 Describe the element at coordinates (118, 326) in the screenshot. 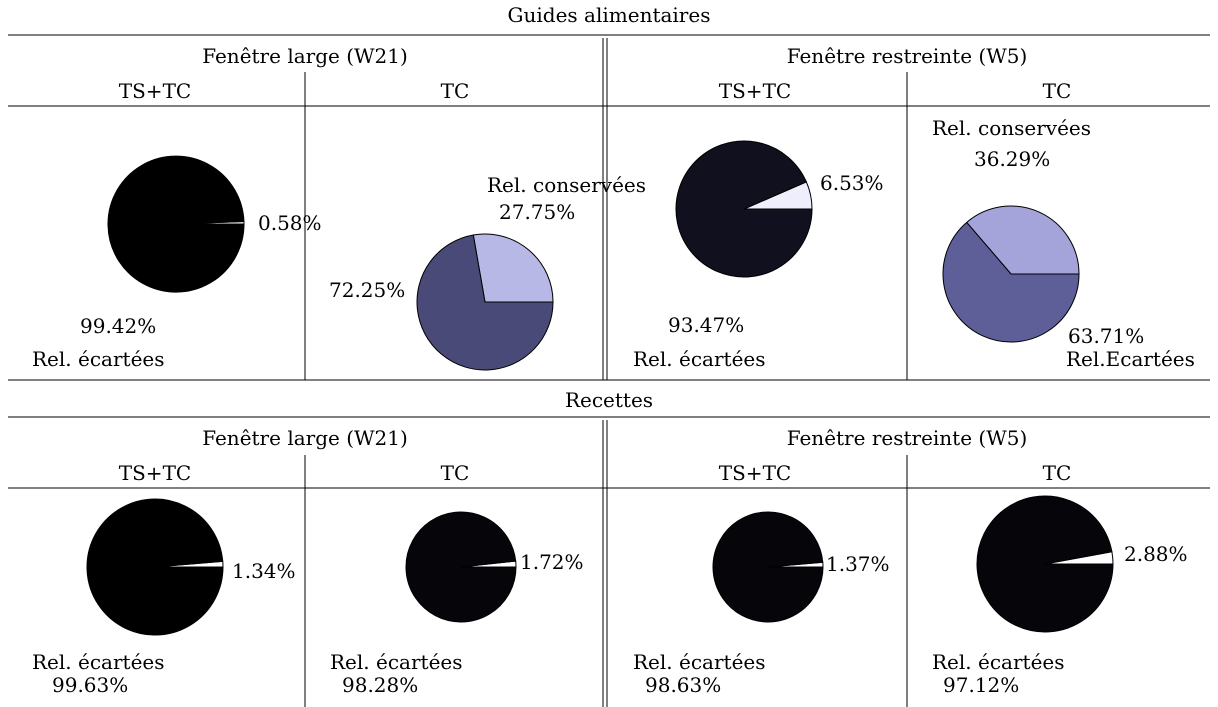

I see `slice-value-label: 99.42%` at that location.